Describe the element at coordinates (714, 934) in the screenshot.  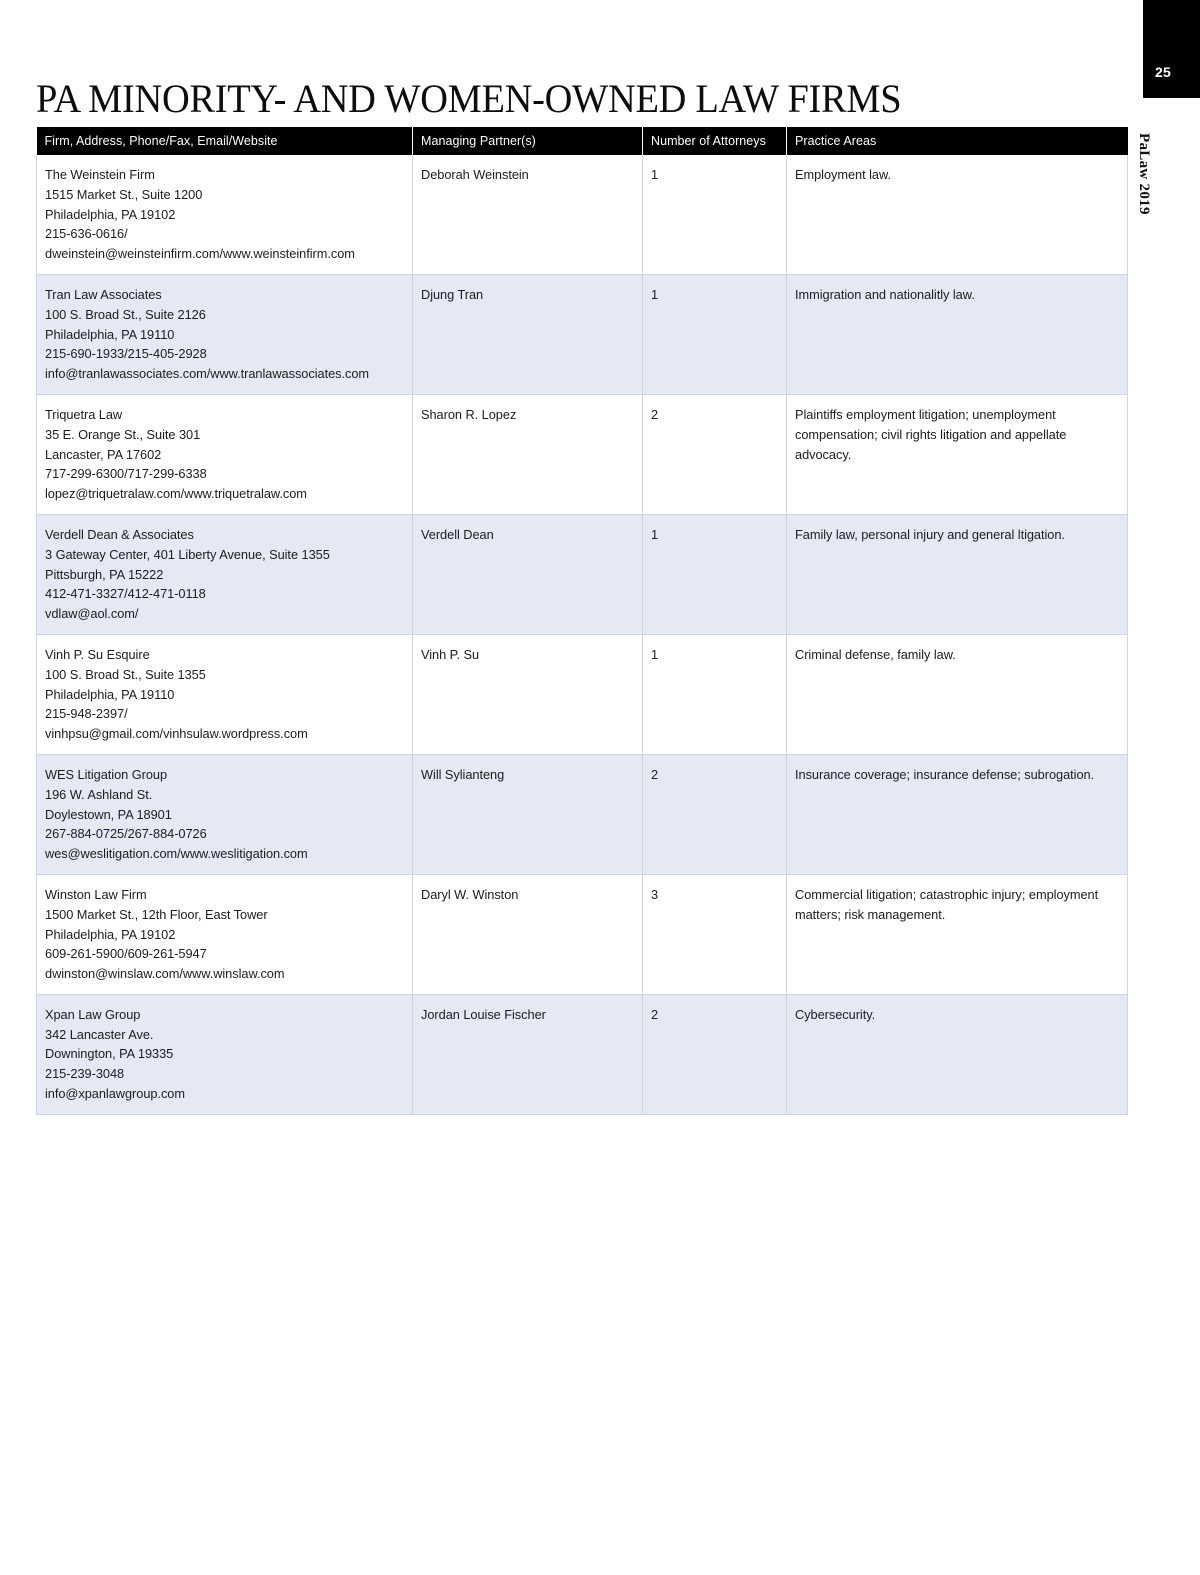
I see `cell-attorney-count: 3` at that location.